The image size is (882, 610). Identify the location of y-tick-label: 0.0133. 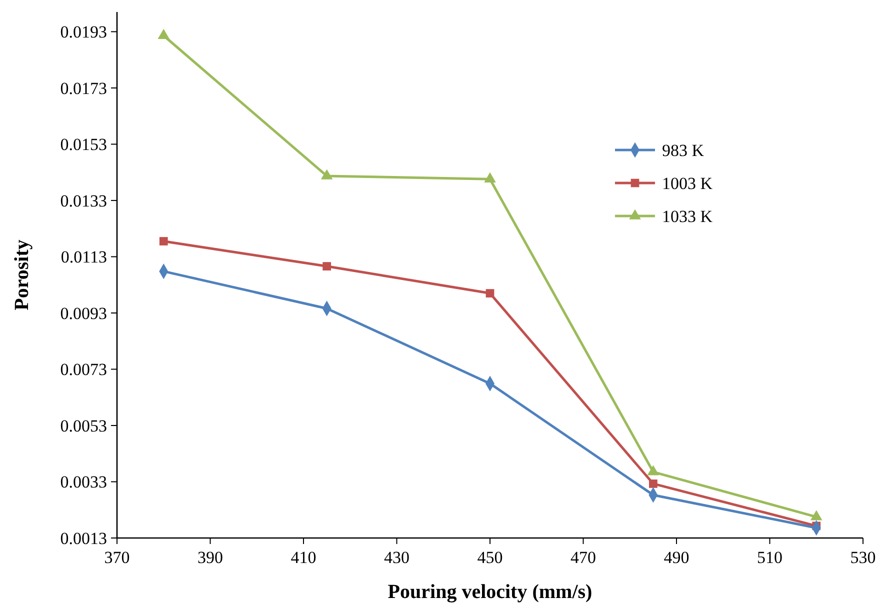
(83, 200).